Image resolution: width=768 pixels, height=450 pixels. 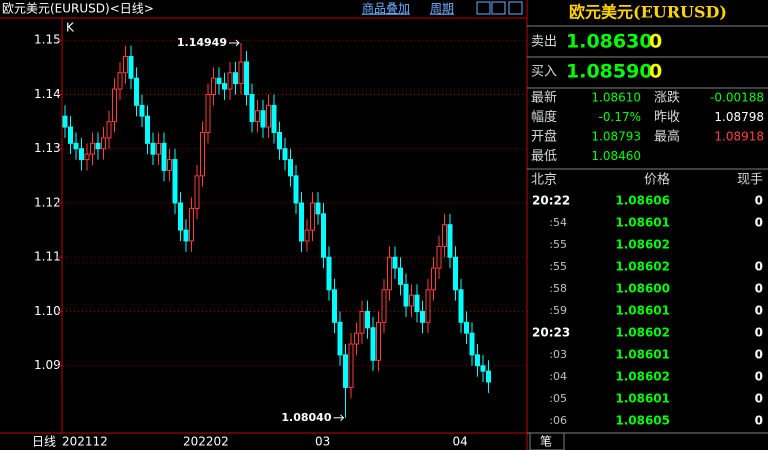 I want to click on nav-buttons, so click(x=499, y=8).